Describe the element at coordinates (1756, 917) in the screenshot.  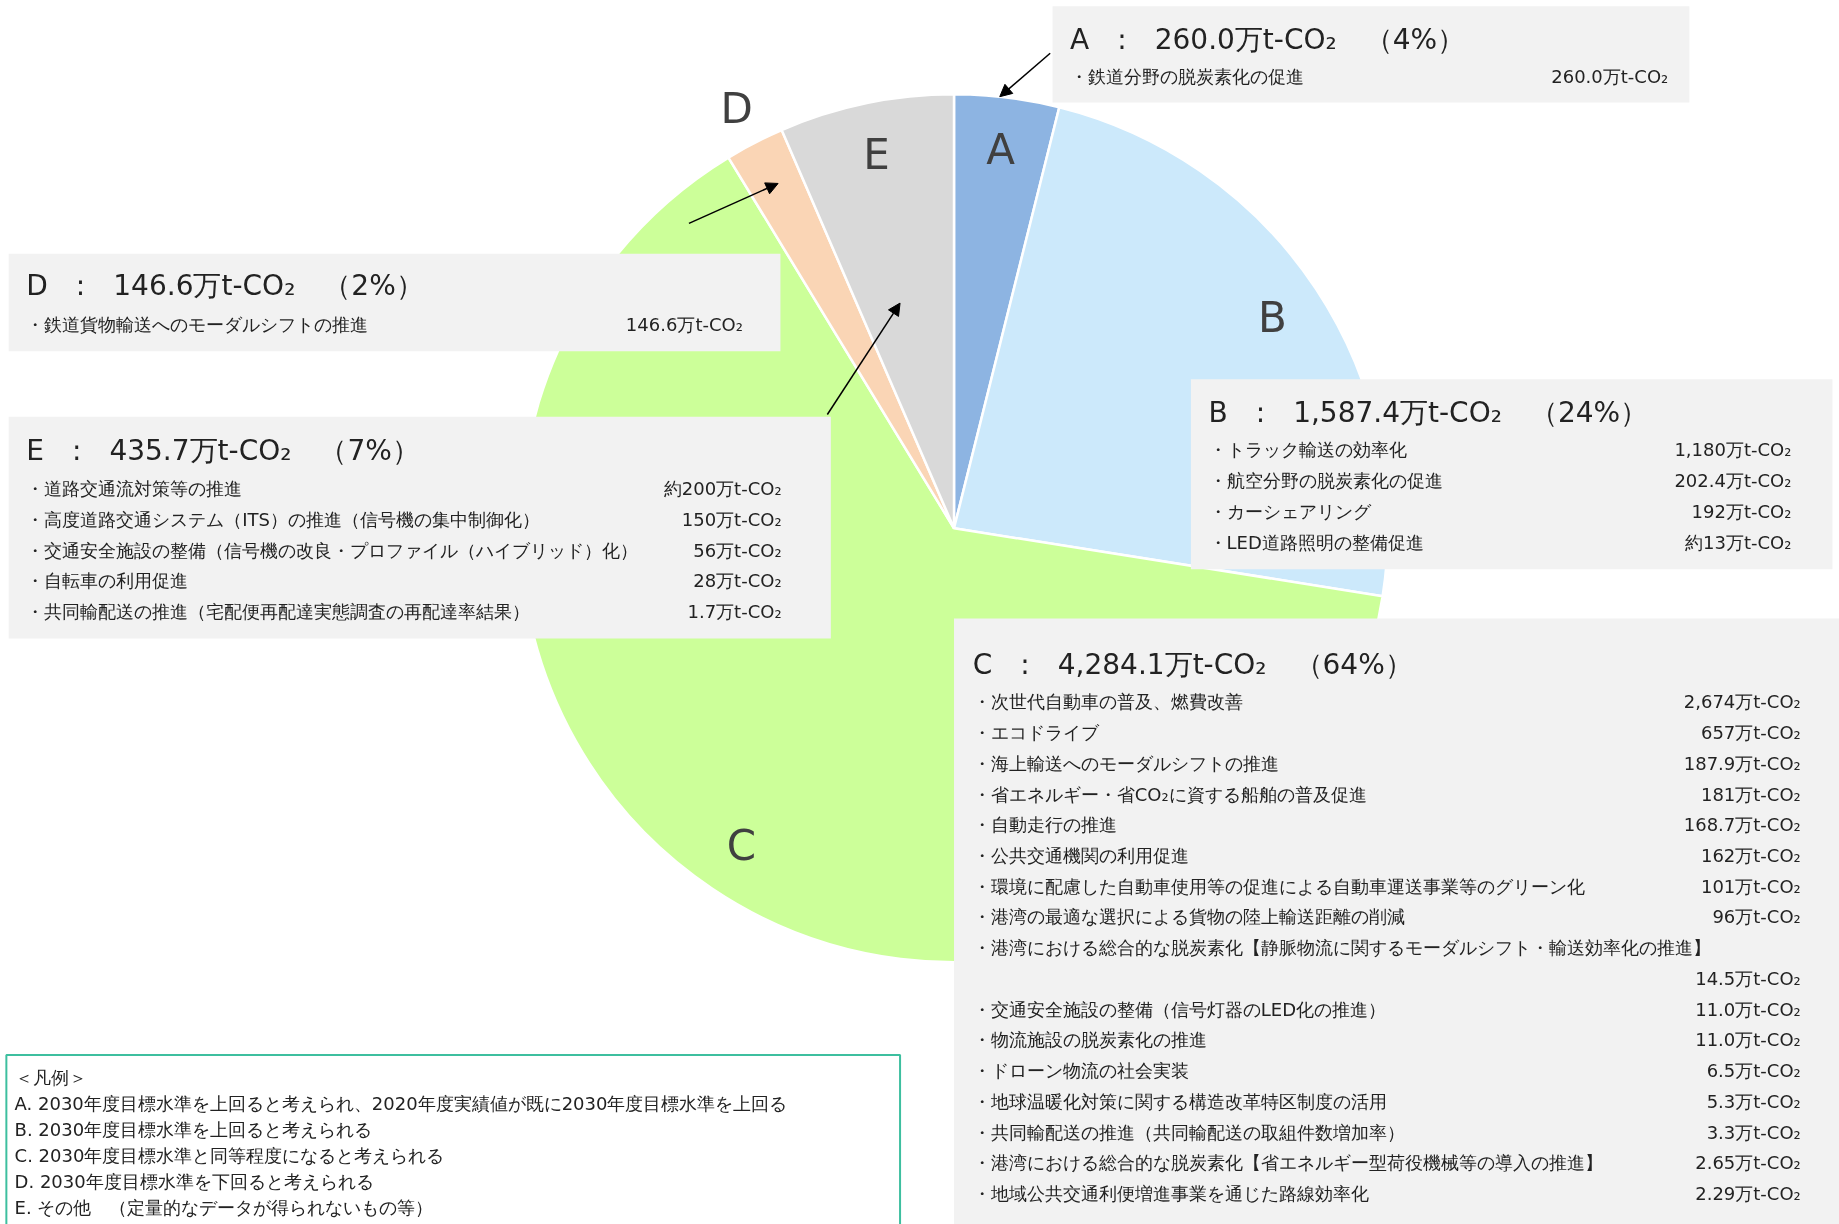
I see `text: 96万t-CO₂` at that location.